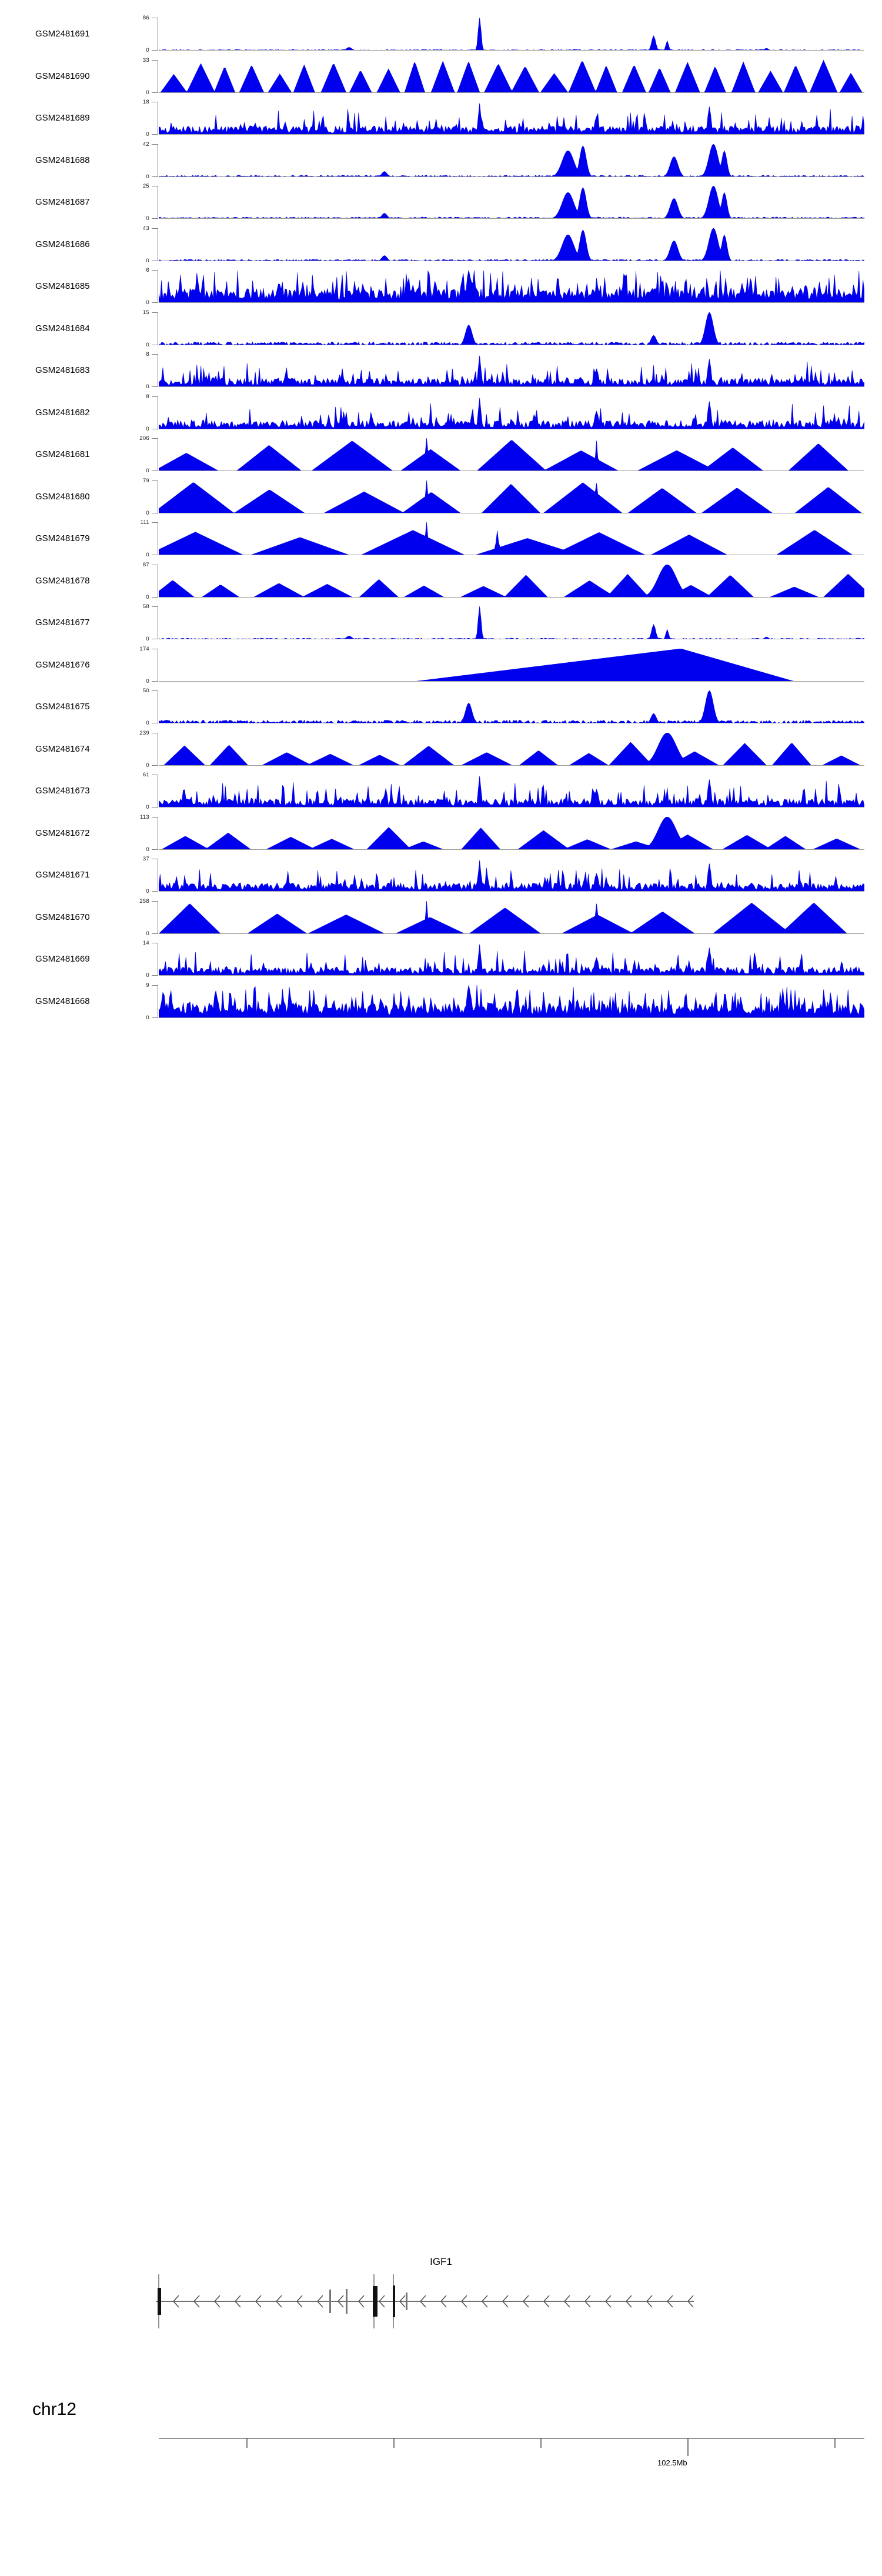  I want to click on coverage-track: GSM2481690 33 0, so click(441, 76).